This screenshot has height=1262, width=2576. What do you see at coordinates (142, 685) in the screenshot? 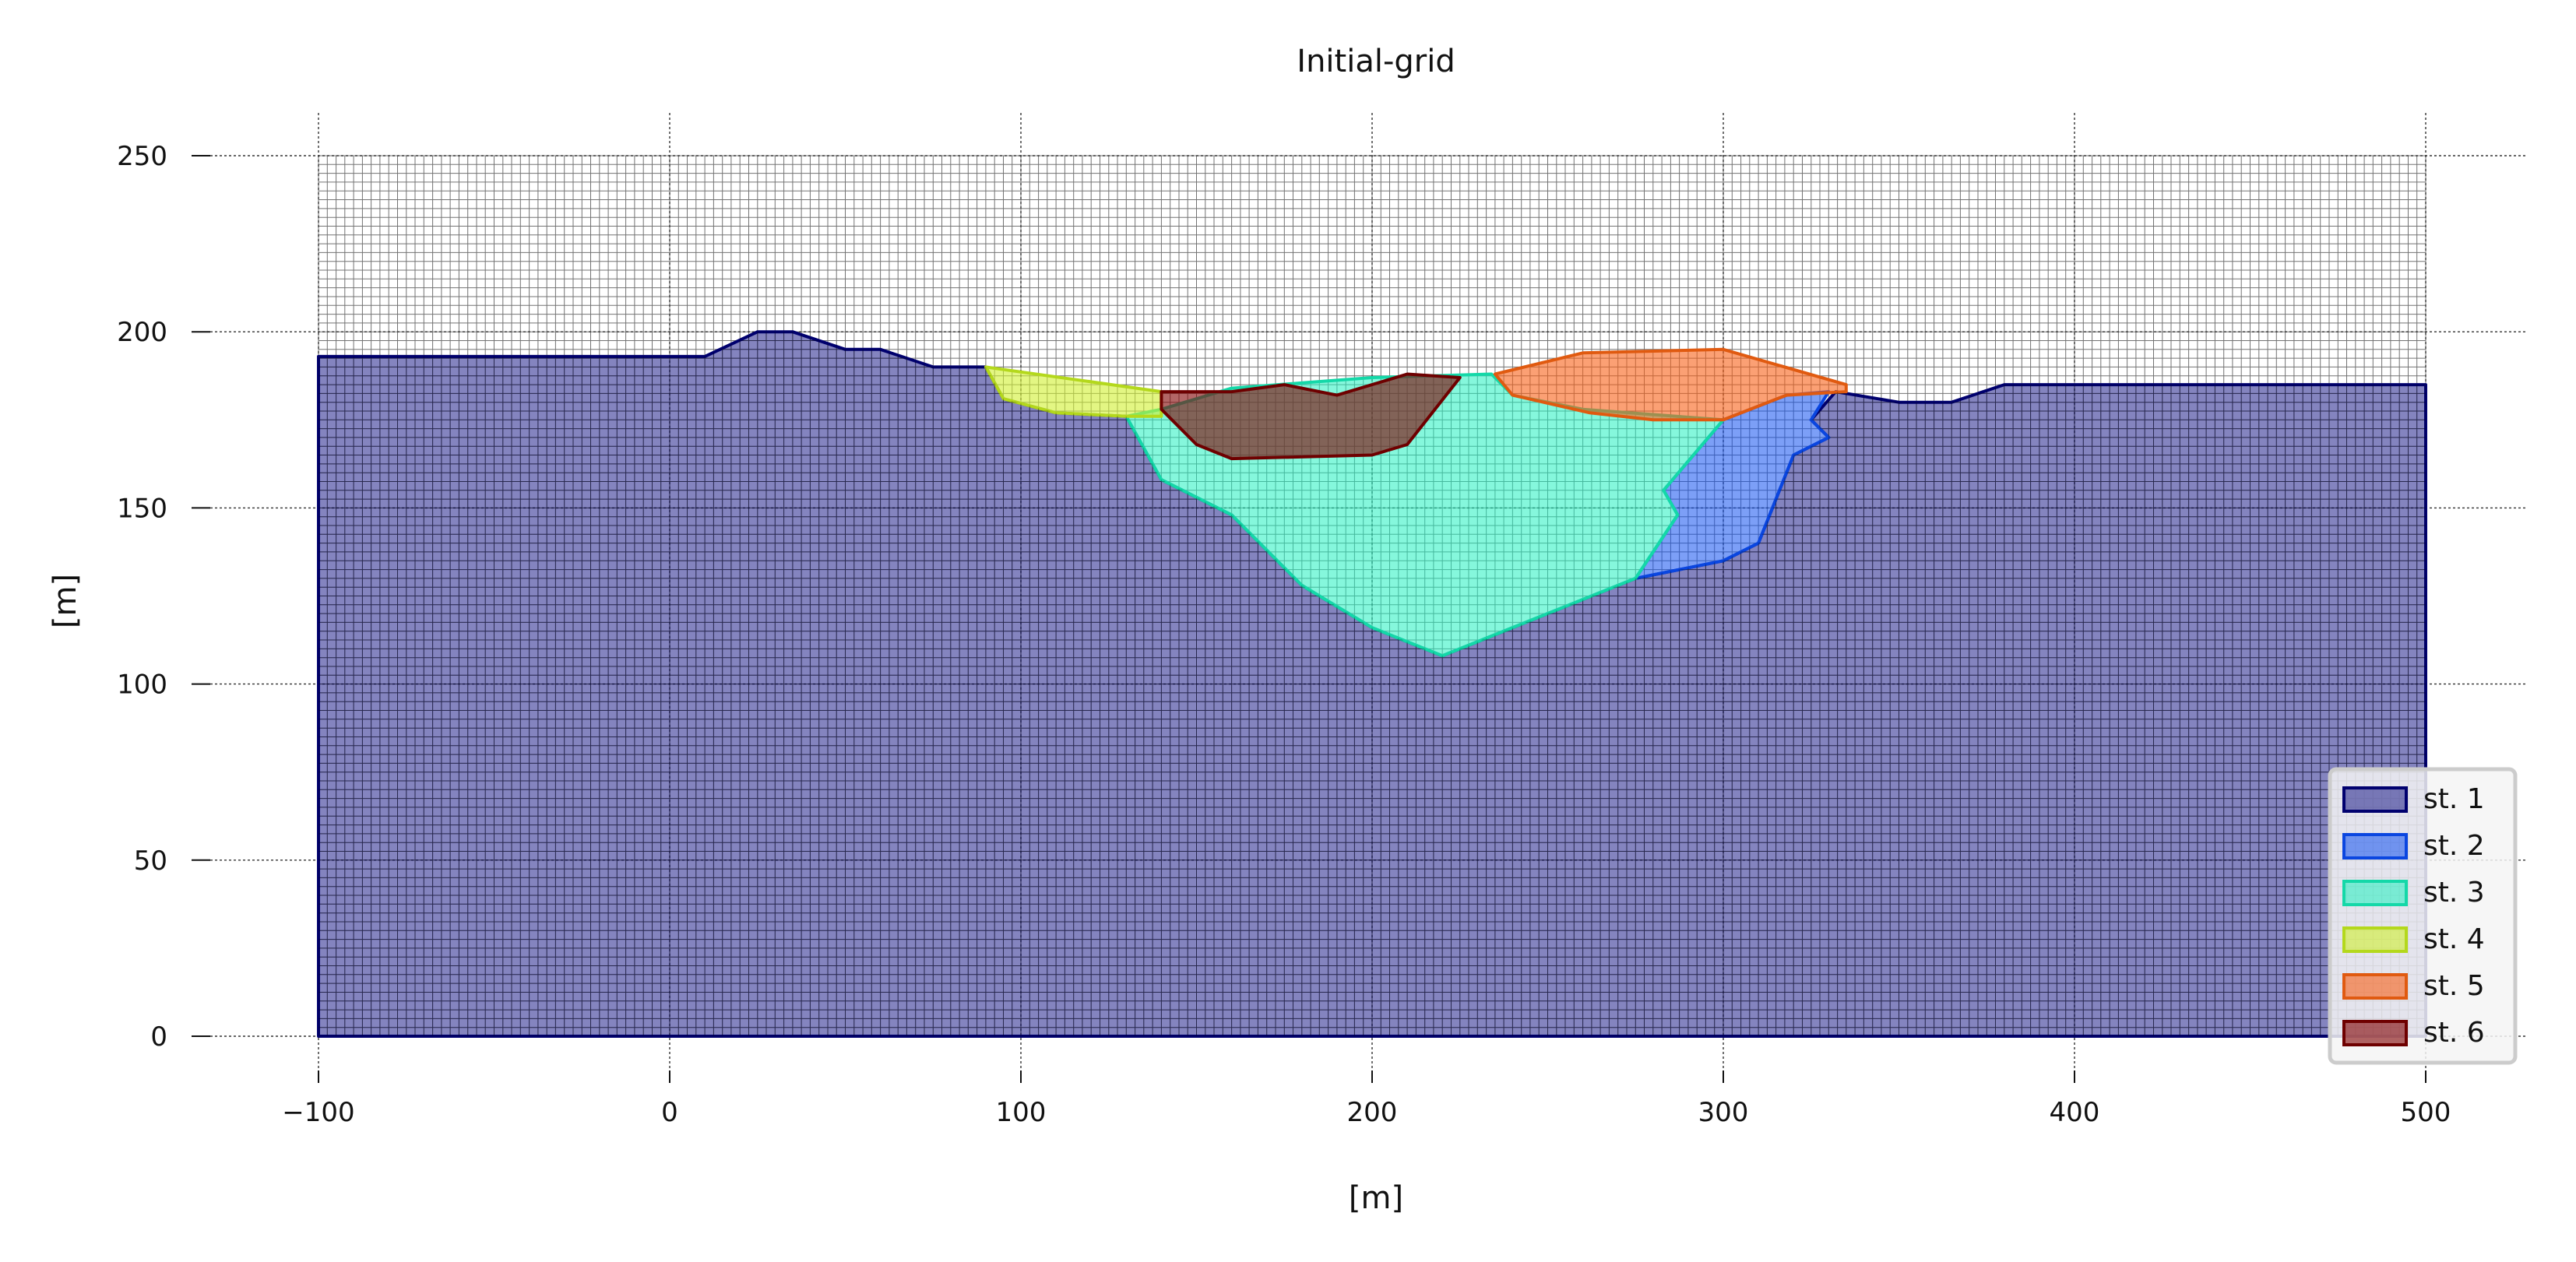
I see `y-tick-label: 100` at bounding box center [142, 685].